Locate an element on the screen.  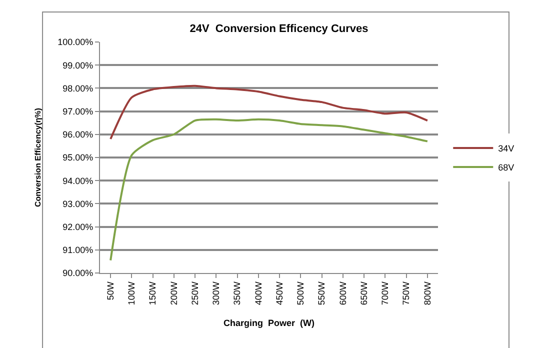
y-tick-label: 92.00% is located at coordinates (78, 227).